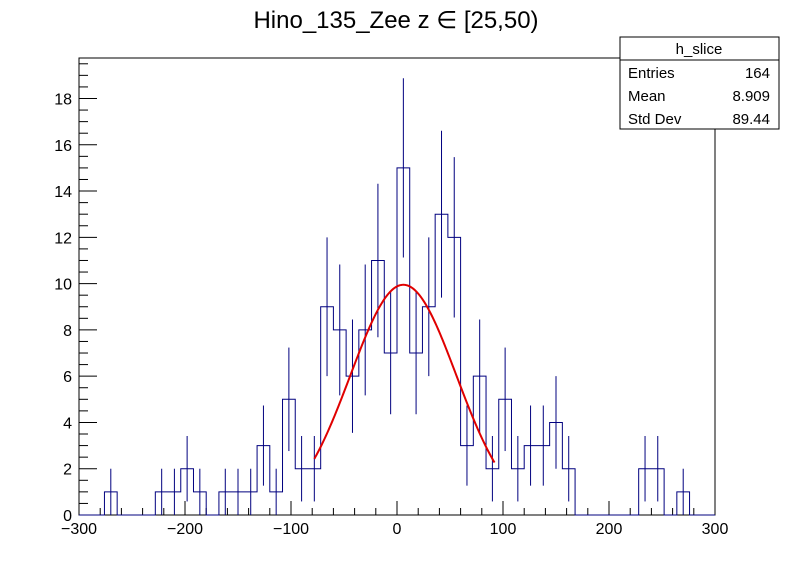 This screenshot has width=796, height=572. What do you see at coordinates (67, 377) in the screenshot?
I see `y-tick-label: 6` at bounding box center [67, 377].